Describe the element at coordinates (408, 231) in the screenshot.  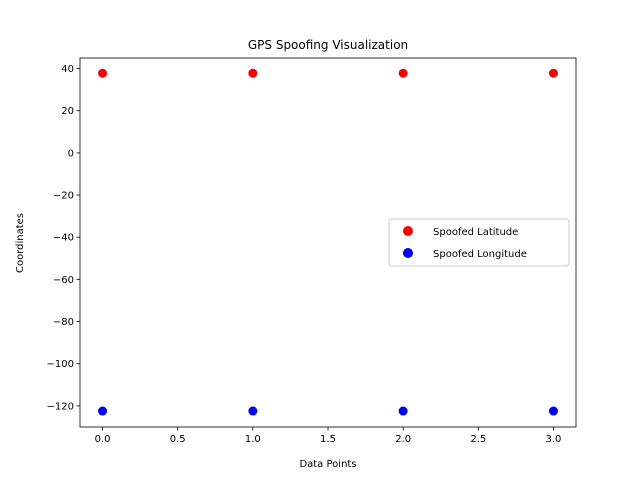
I see `legend-marker-latitude` at that location.